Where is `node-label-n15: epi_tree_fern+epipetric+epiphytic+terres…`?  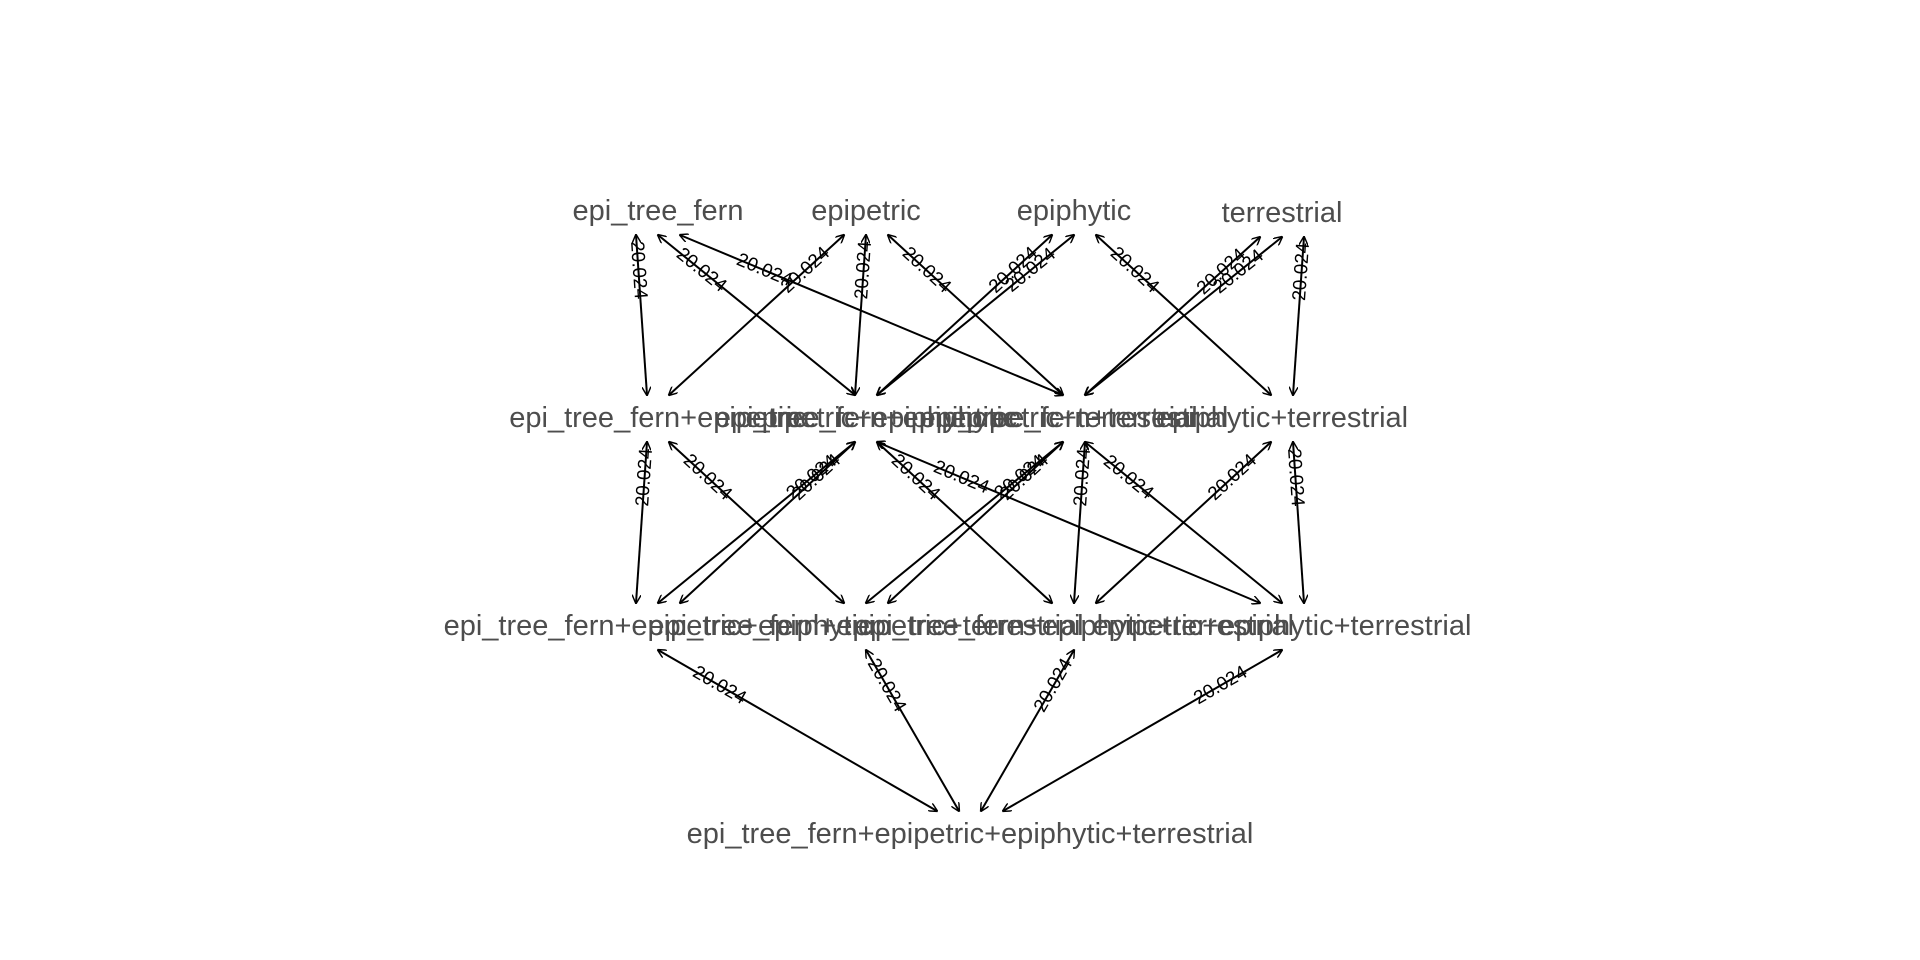 node-label-n15: epi_tree_fern+epipetric+epiphytic+terres… is located at coordinates (970, 834).